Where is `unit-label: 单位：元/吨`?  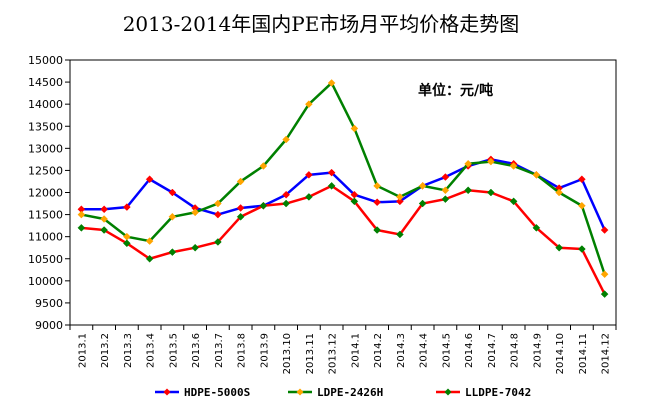
unit-label: 单位：元/吨 is located at coordinates (455, 90).